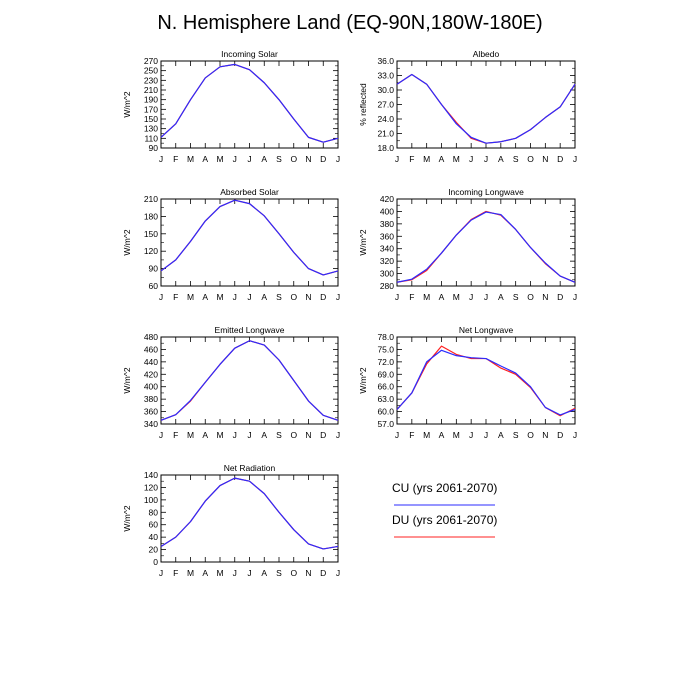 The image size is (700, 700). Describe the element at coordinates (363, 104) in the screenshot. I see `y-axis-label-albedo: % reflected` at that location.